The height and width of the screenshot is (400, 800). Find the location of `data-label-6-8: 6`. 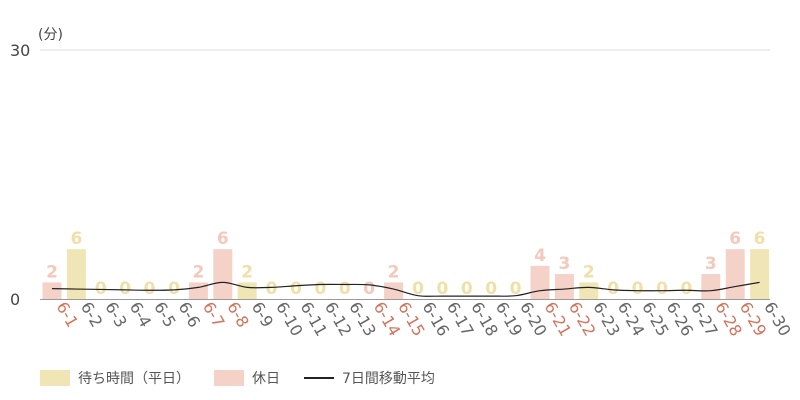

data-label-6-8: 6 is located at coordinates (223, 239).